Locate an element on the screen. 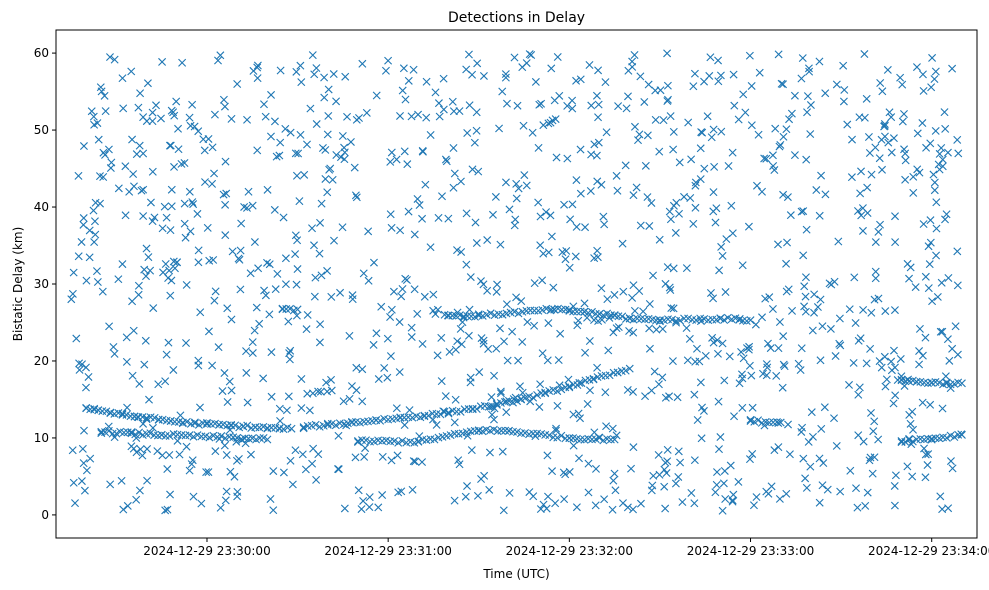 The width and height of the screenshot is (989, 590). y-tick-label: 60 is located at coordinates (41, 53).